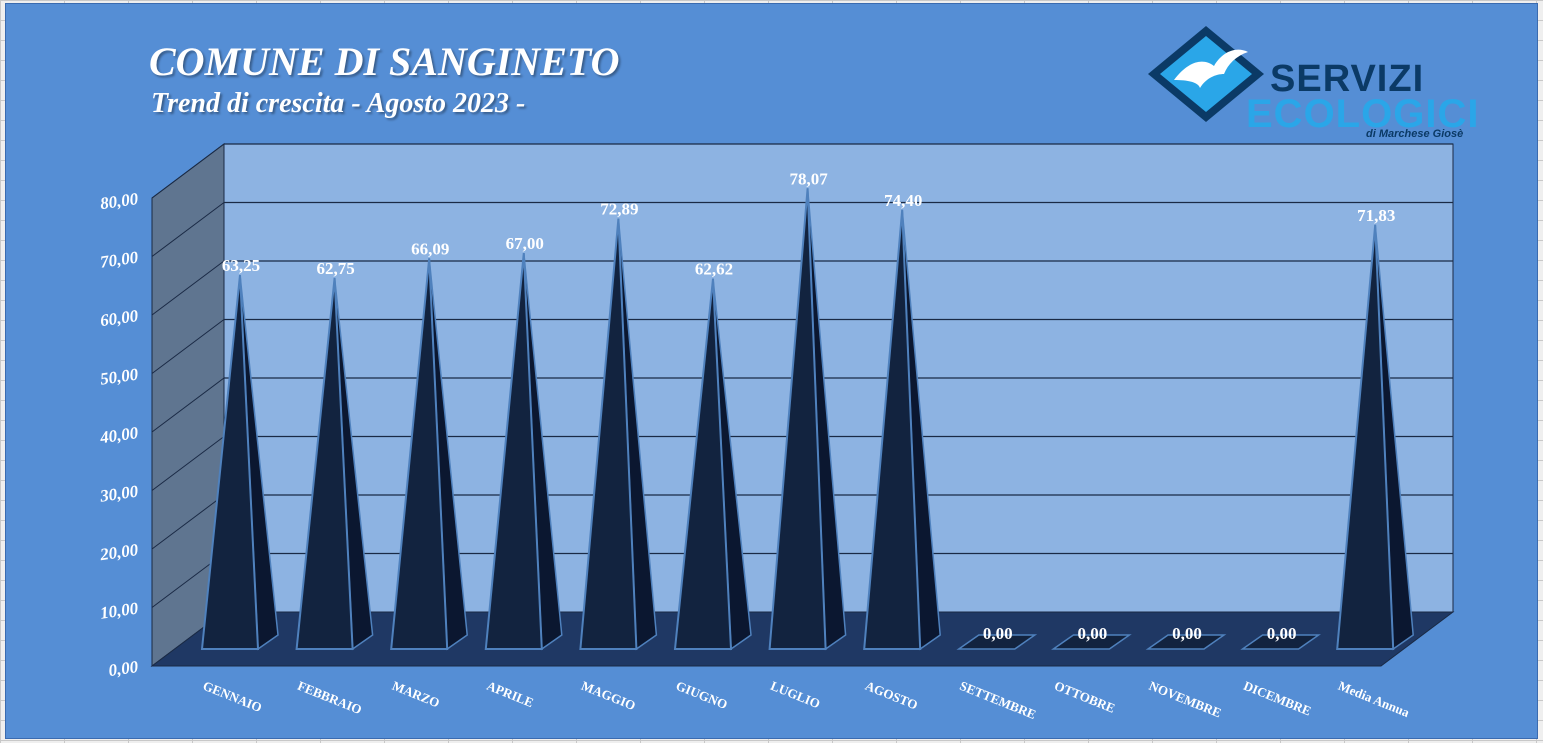 The height and width of the screenshot is (743, 1543). Describe the element at coordinates (119, 201) in the screenshot. I see `y-tick-label: 80,00` at that location.